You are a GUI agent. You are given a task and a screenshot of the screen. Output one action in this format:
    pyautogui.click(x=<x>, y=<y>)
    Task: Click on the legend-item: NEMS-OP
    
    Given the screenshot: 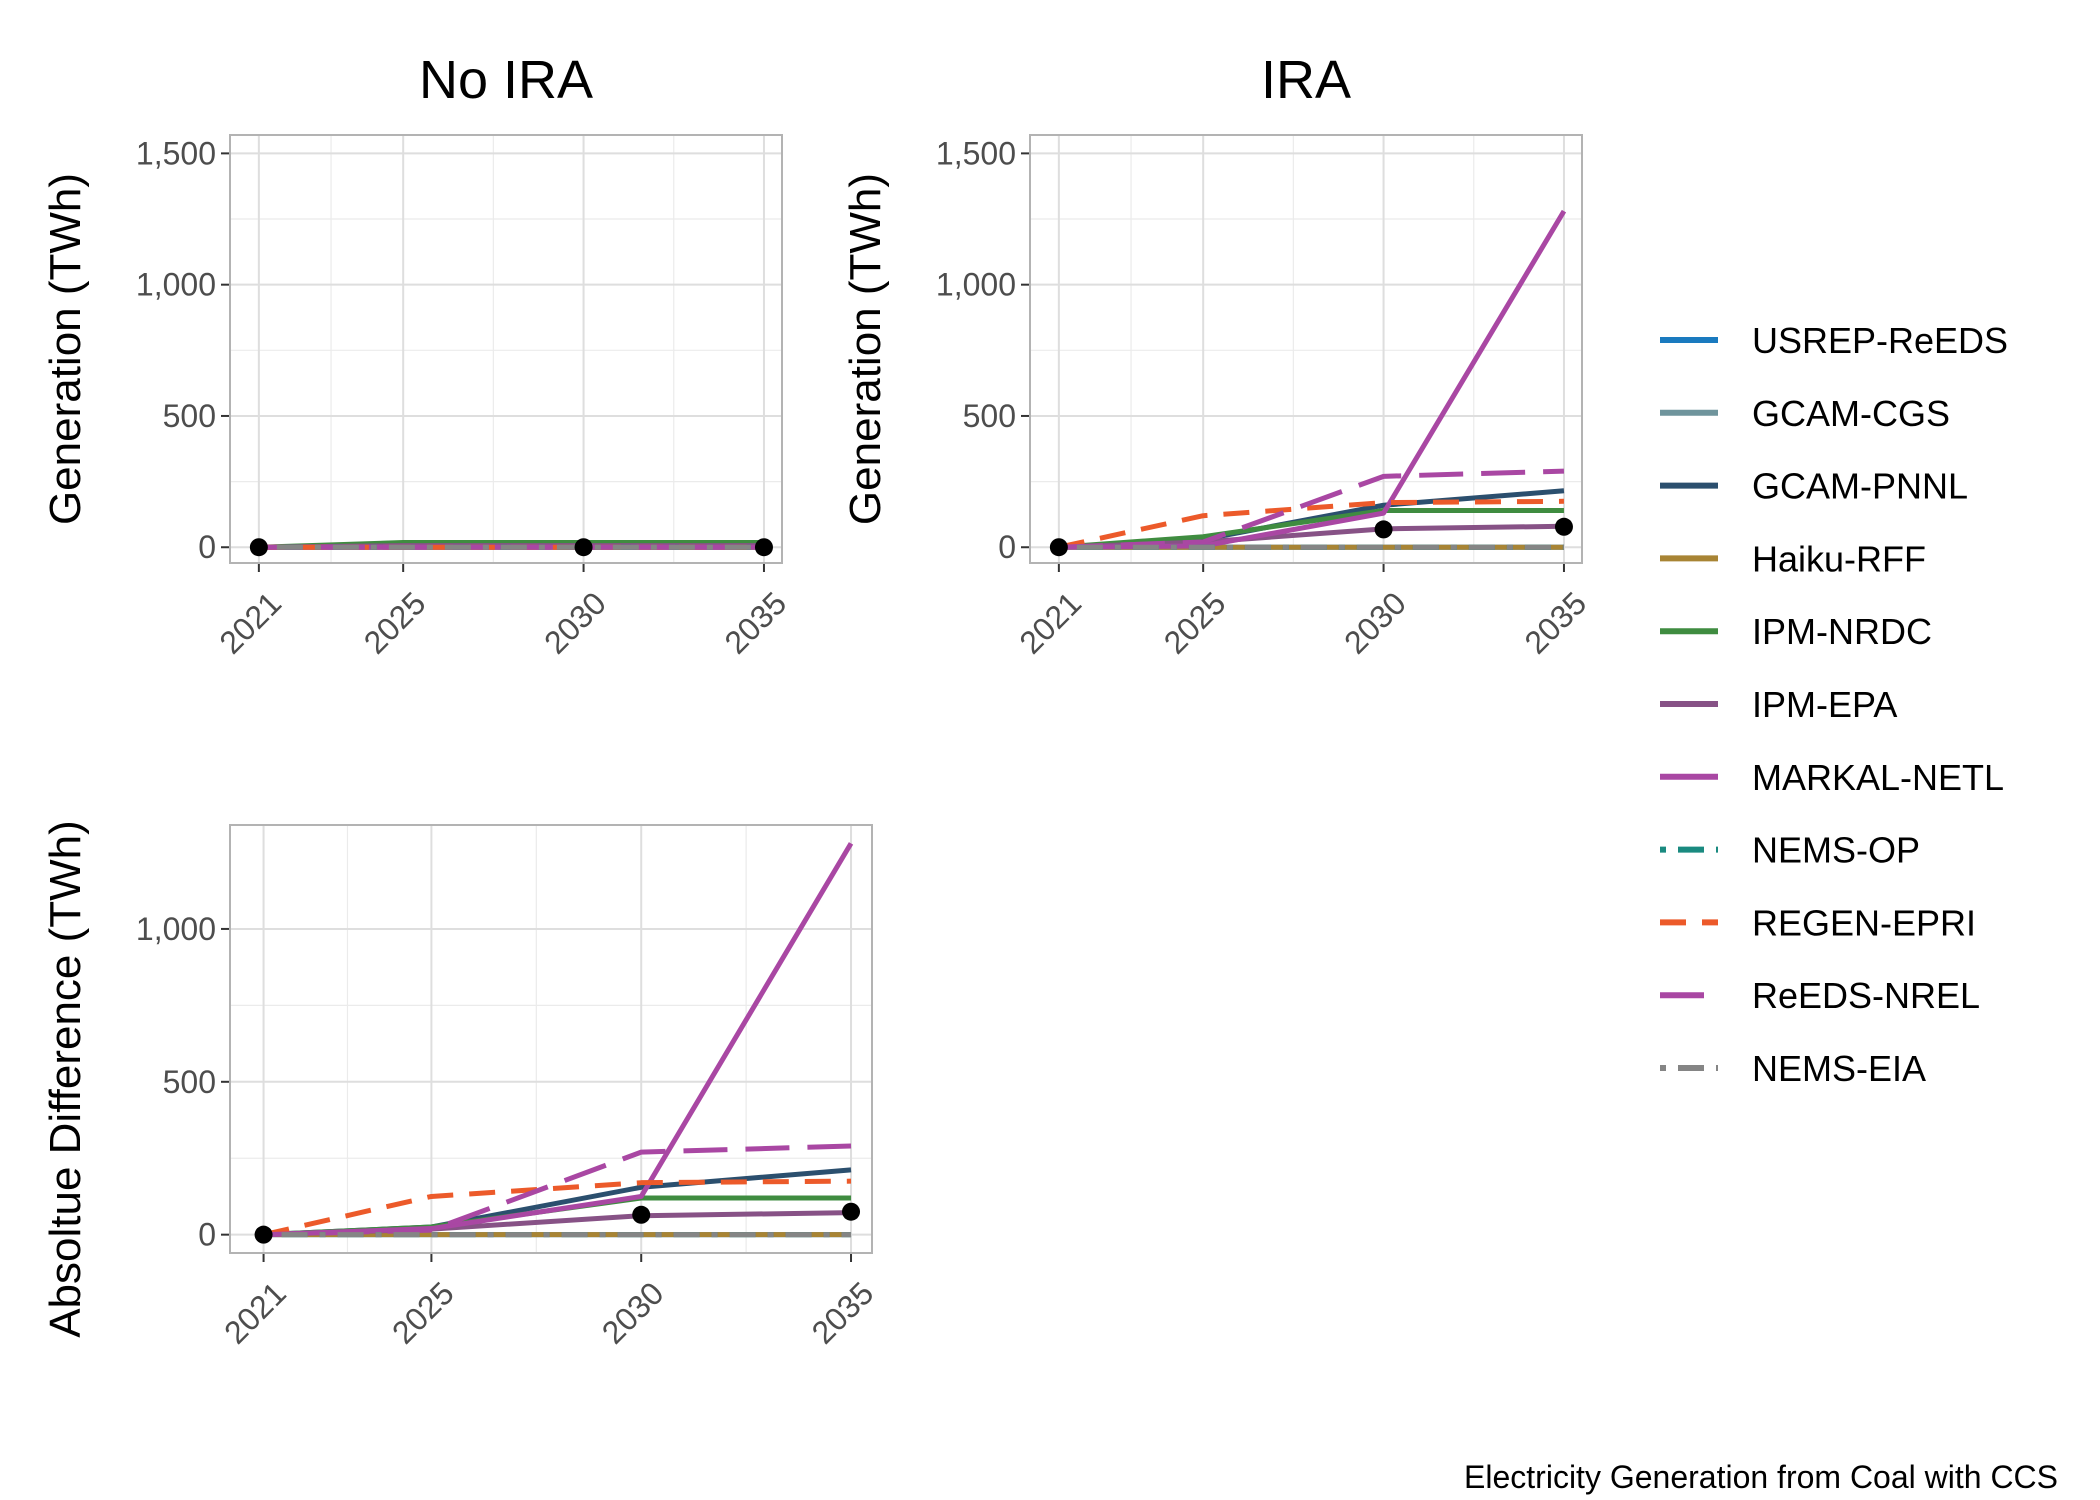 What is the action you would take?
    pyautogui.click(x=1790, y=850)
    